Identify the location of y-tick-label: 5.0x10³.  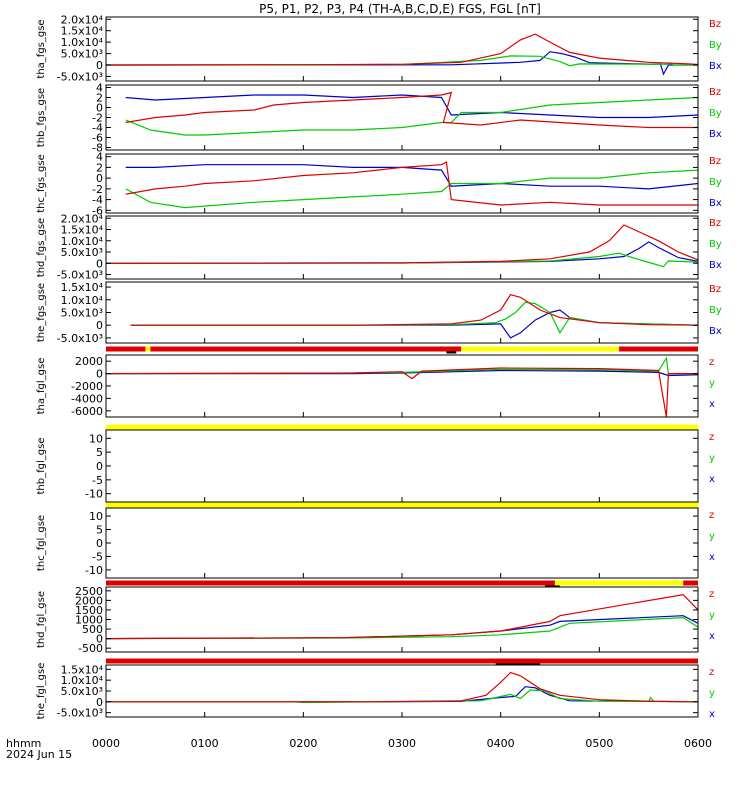
(82, 691).